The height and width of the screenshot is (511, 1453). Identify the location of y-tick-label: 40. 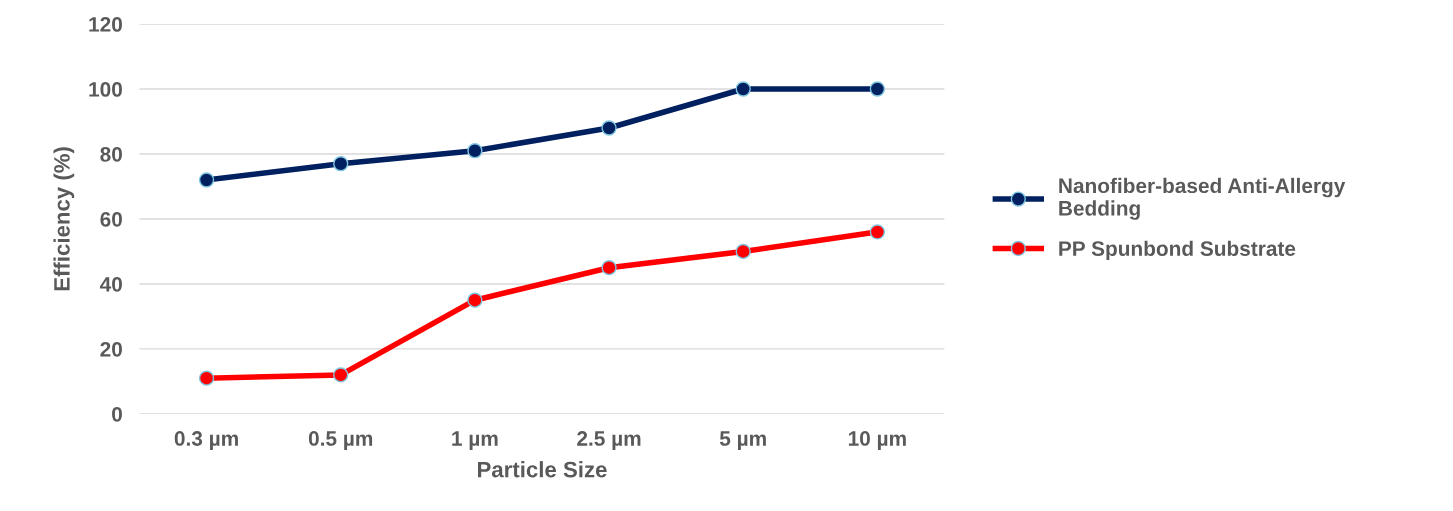
(110, 284).